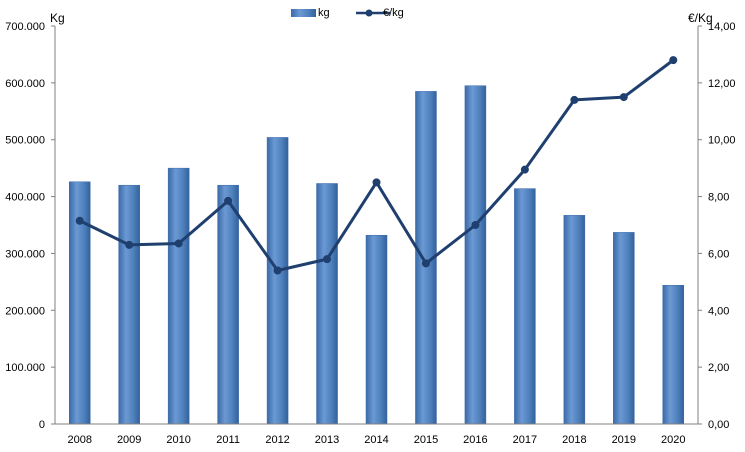  What do you see at coordinates (277, 440) in the screenshot?
I see `x-tick-label: 2012` at bounding box center [277, 440].